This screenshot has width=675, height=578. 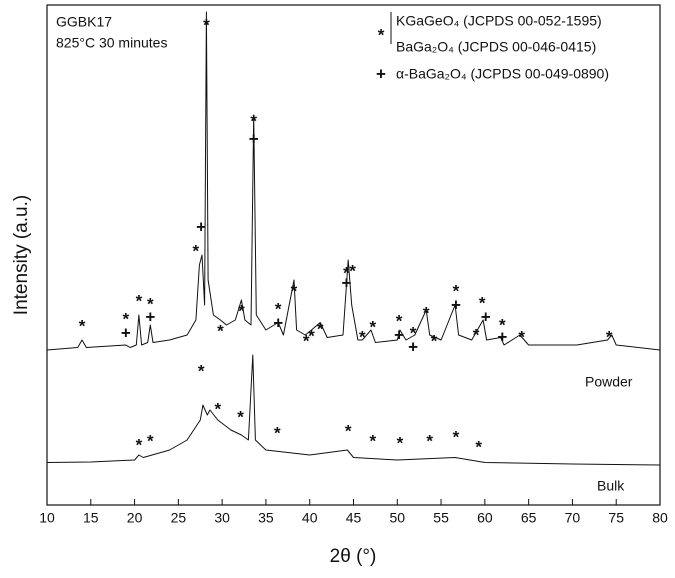 What do you see at coordinates (47, 518) in the screenshot?
I see `x-tick-label: 10` at bounding box center [47, 518].